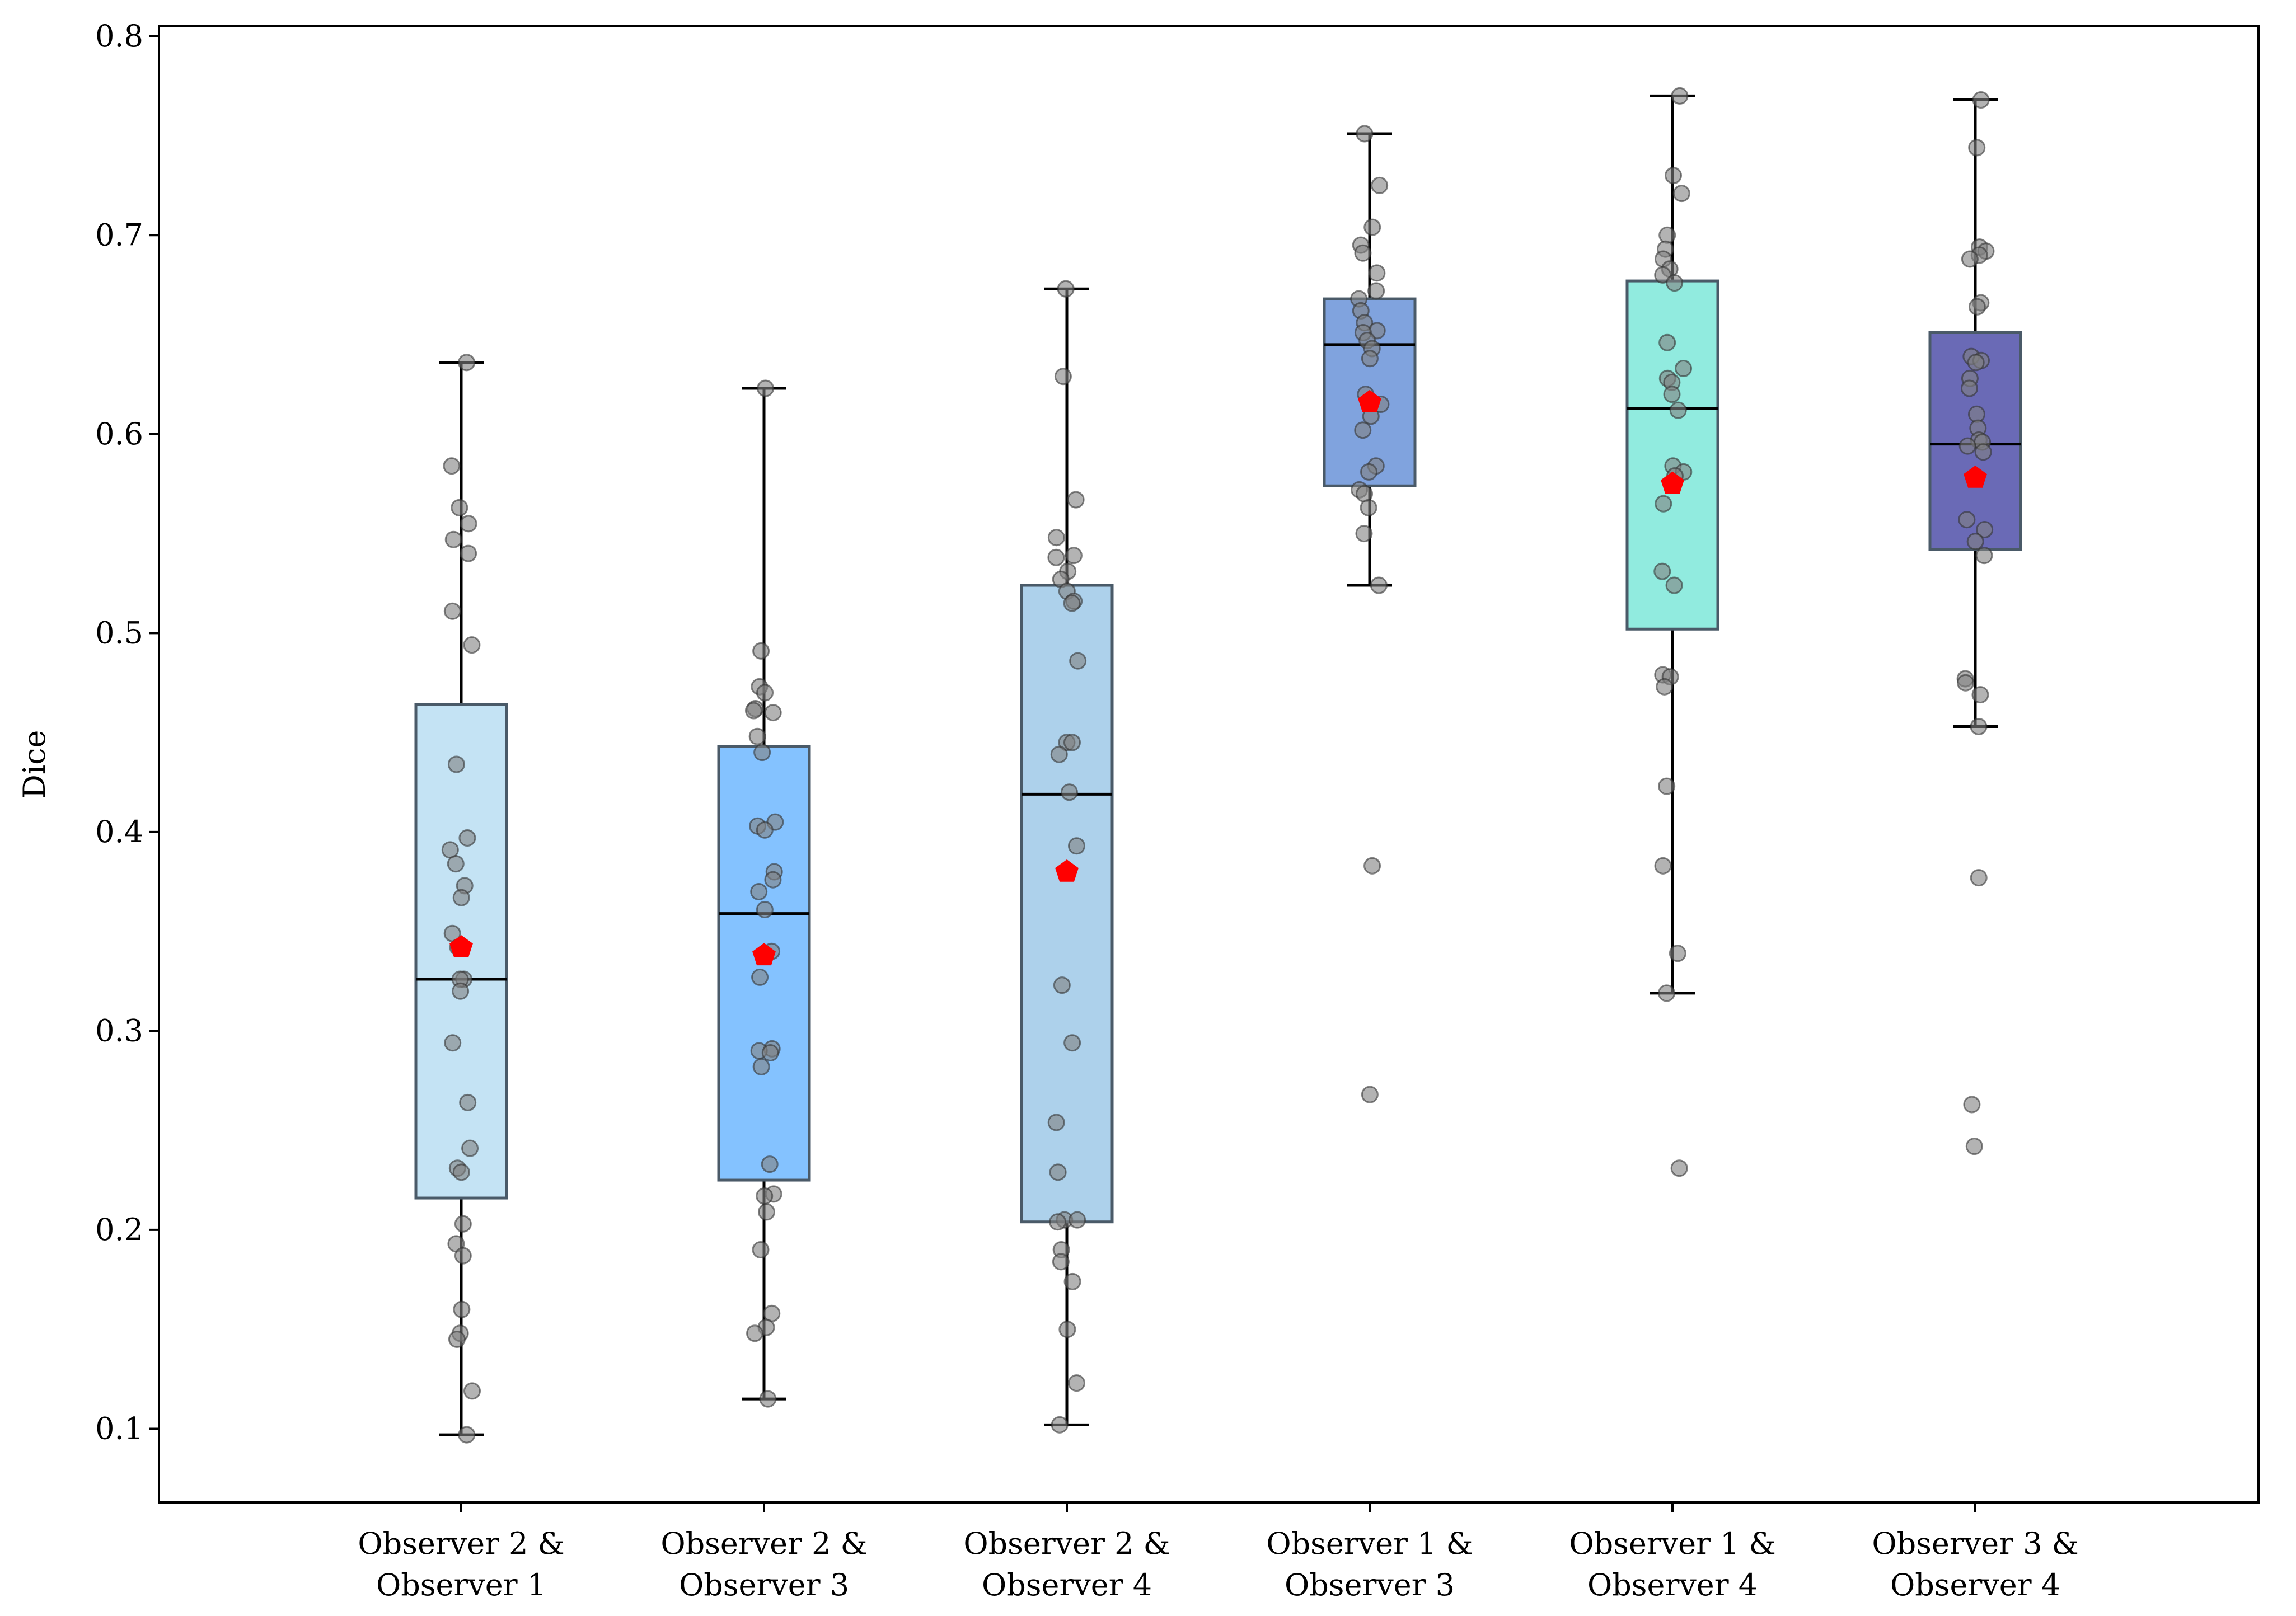 The width and height of the screenshot is (2296, 1616). Describe the element at coordinates (764, 1585) in the screenshot. I see `x-tick-label: Observer 3` at that location.